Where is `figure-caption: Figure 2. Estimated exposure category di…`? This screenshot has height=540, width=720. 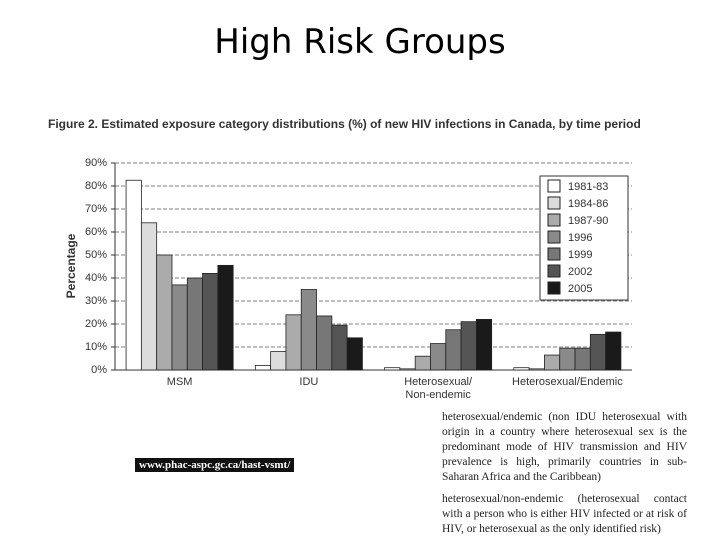
figure-caption: Figure 2. Estimated exposure category di… is located at coordinates (344, 124).